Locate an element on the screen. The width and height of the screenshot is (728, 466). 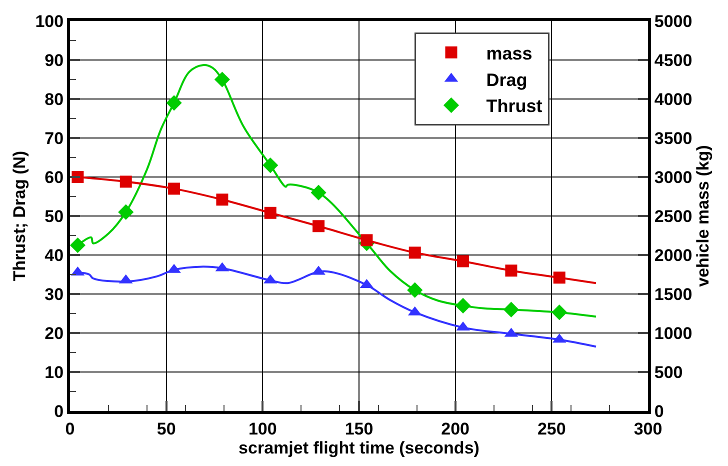
y2-tick-label: 4000 is located at coordinates (673, 99).